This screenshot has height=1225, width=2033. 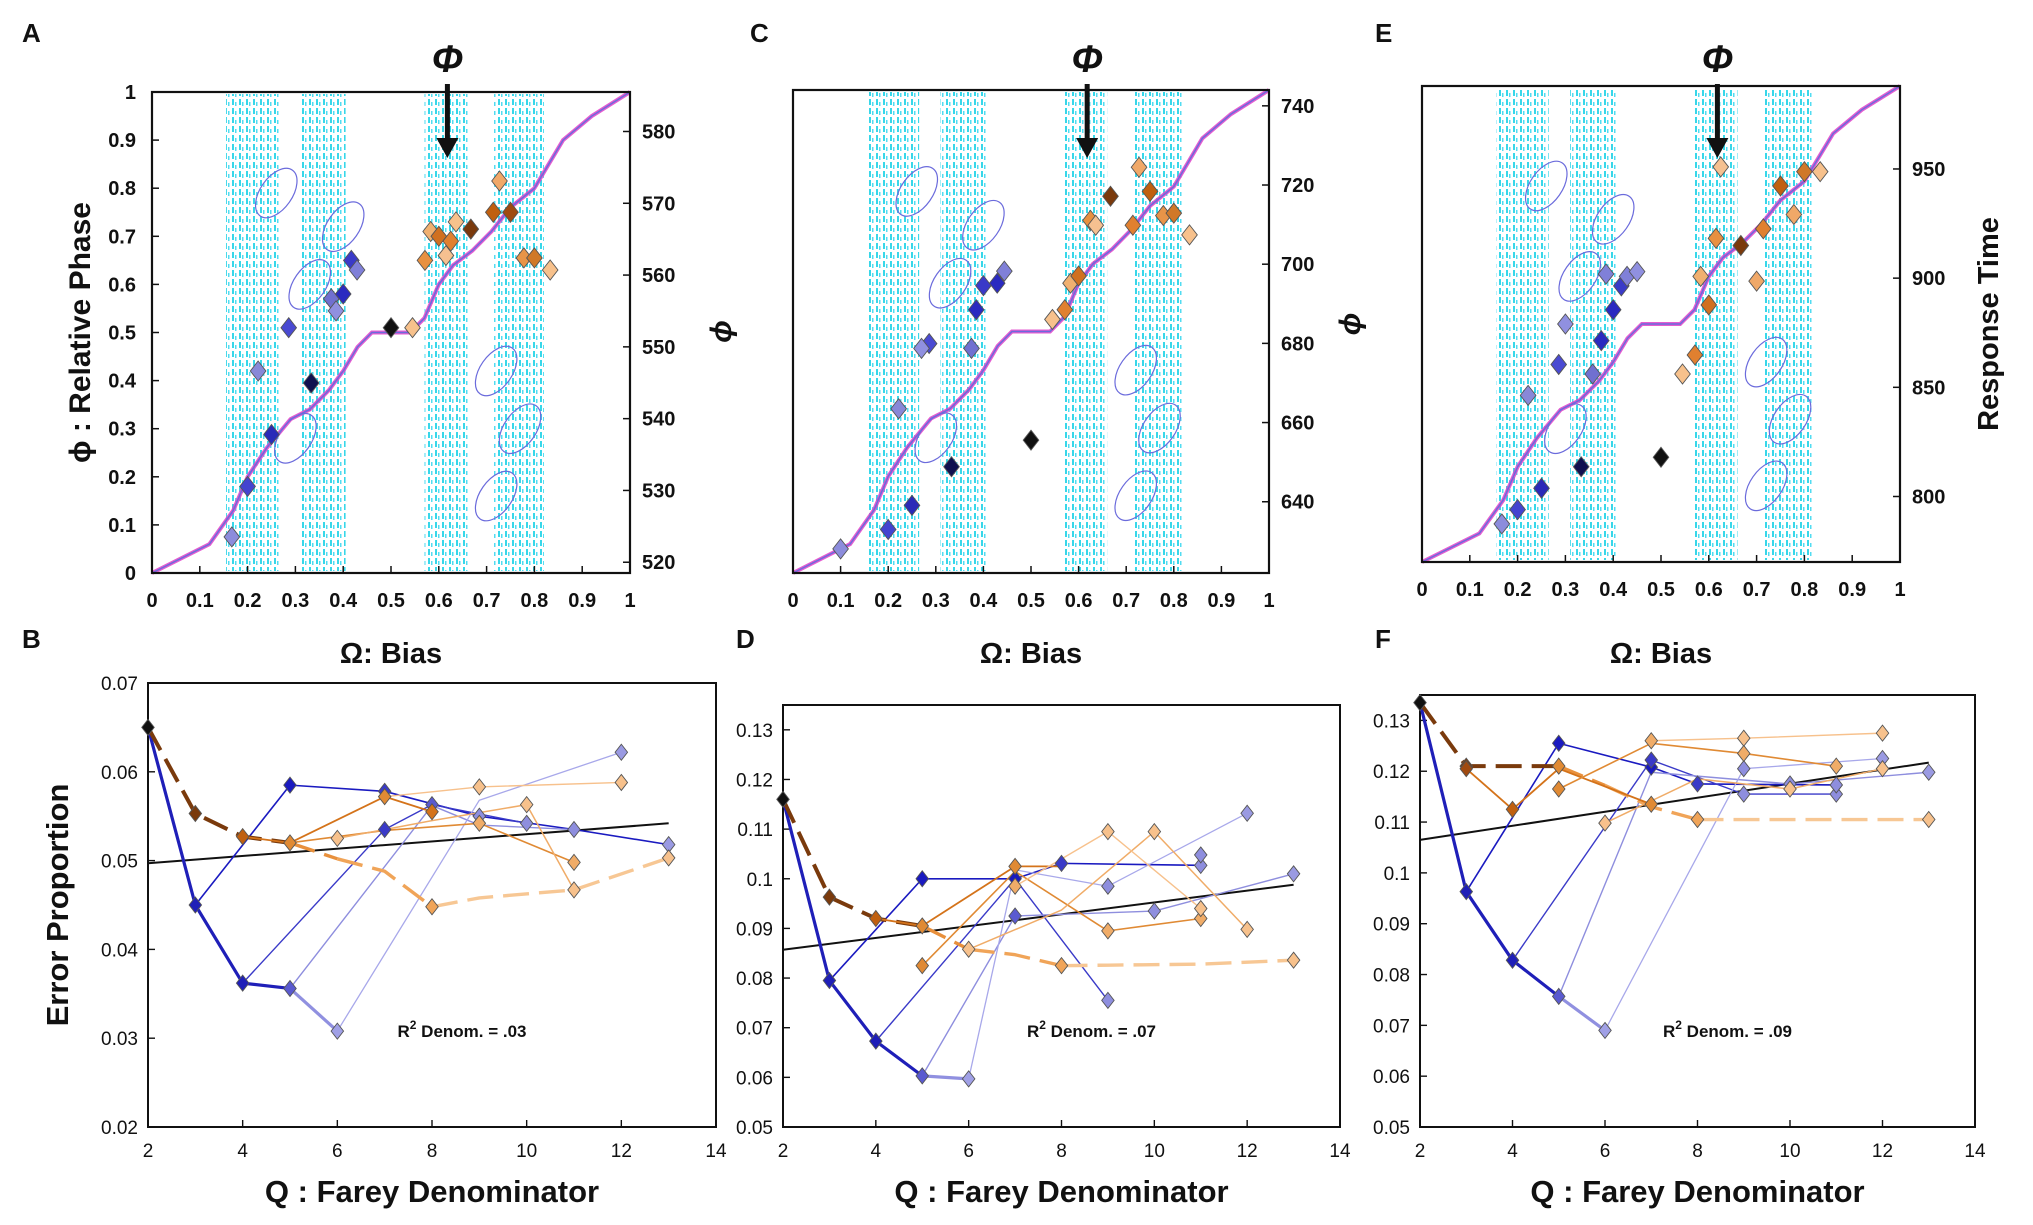 I want to click on y-tick-label: 0.06, so click(x=1391, y=1077).